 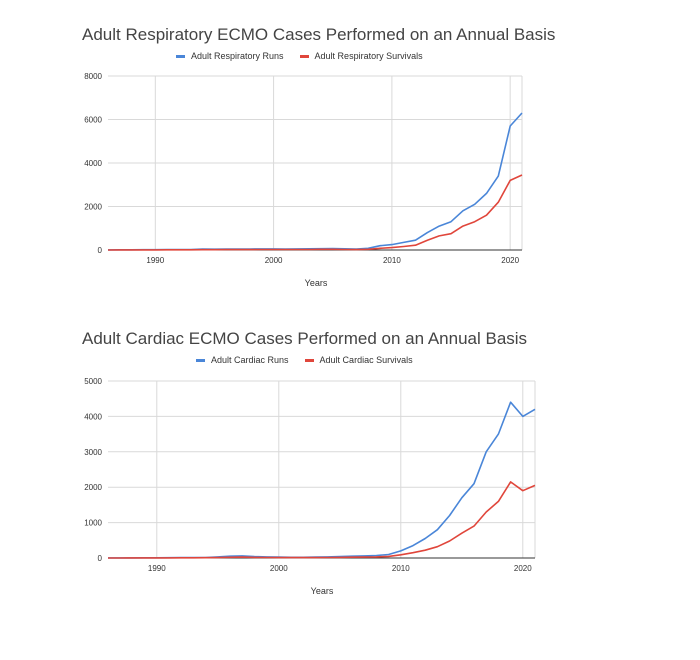 What do you see at coordinates (93, 452) in the screenshot?
I see `y-tick-label: 3000` at bounding box center [93, 452].